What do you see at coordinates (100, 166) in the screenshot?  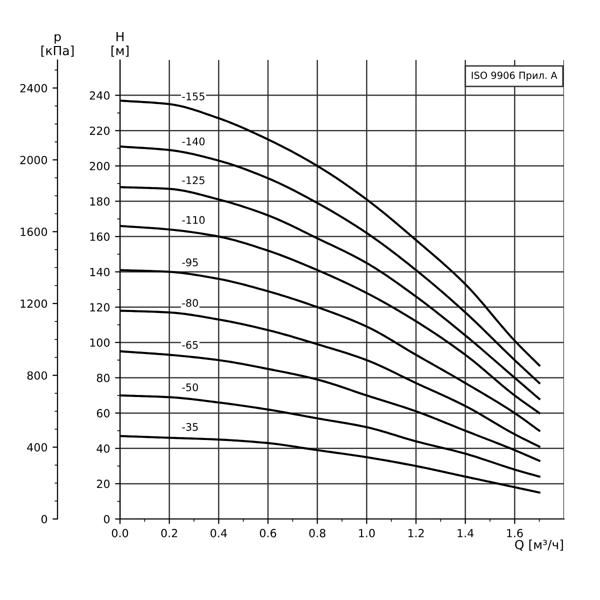 I see `y-tick-label: 200` at bounding box center [100, 166].